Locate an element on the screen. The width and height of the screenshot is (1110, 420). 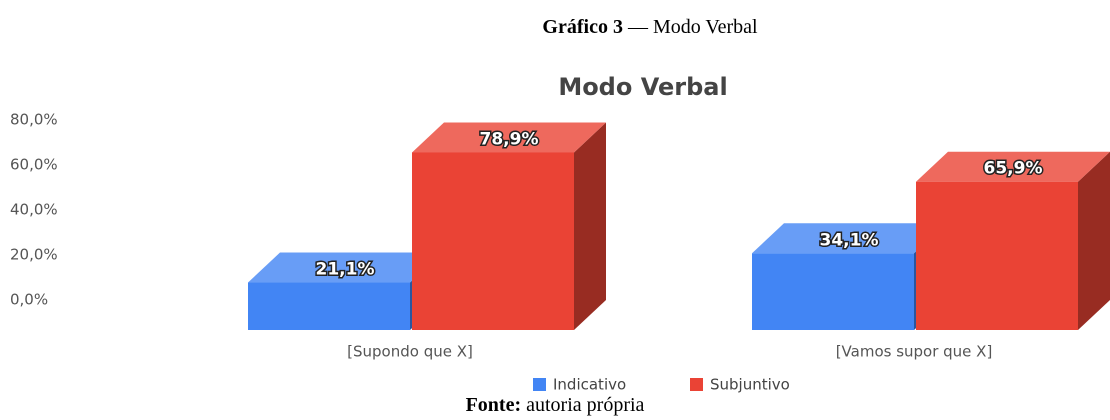
caption-label: Gráfico 3 is located at coordinates (582, 27).